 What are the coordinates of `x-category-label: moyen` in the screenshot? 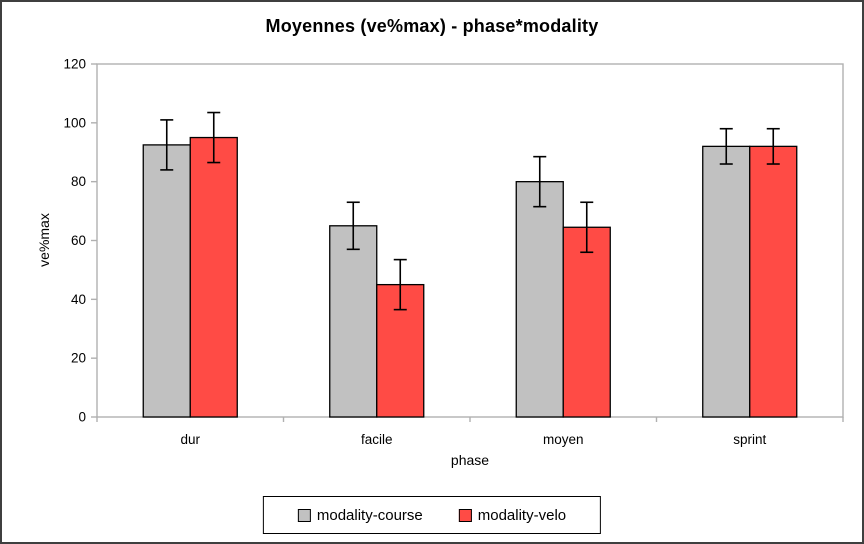 It's located at (563, 439).